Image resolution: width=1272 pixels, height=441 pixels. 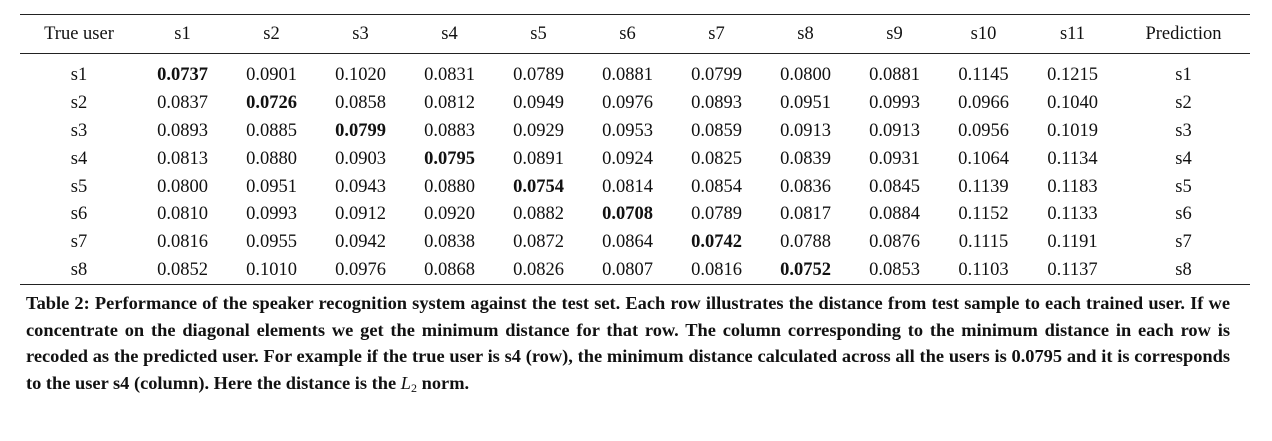 I want to click on prediction-cell: s8, so click(x=1183, y=271).